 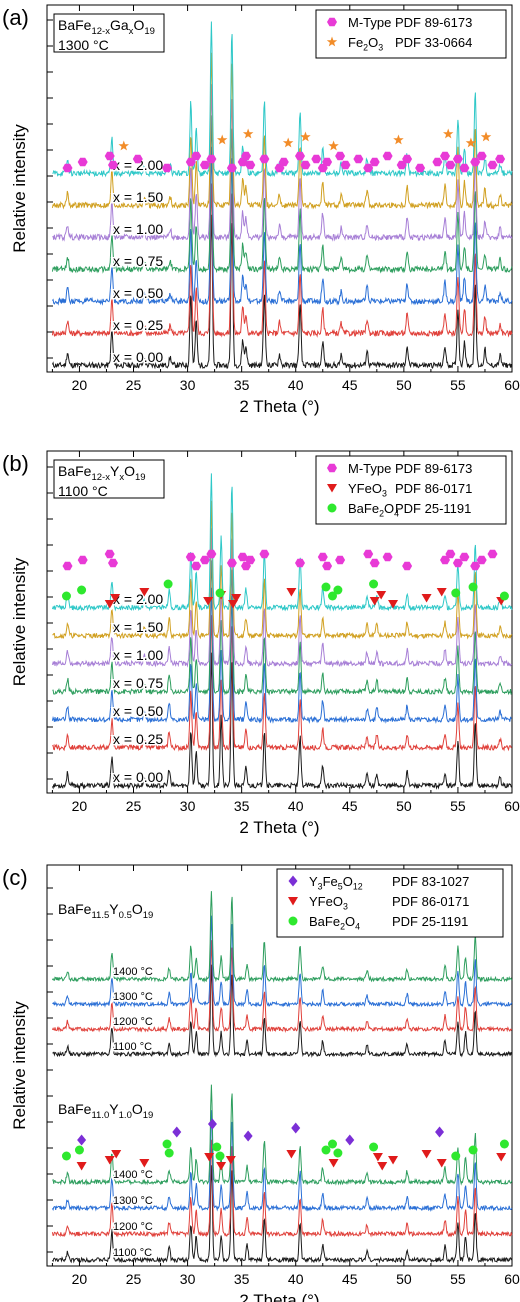 What do you see at coordinates (138, 261) in the screenshot?
I see `trace-label-a: x = 0.75` at bounding box center [138, 261].